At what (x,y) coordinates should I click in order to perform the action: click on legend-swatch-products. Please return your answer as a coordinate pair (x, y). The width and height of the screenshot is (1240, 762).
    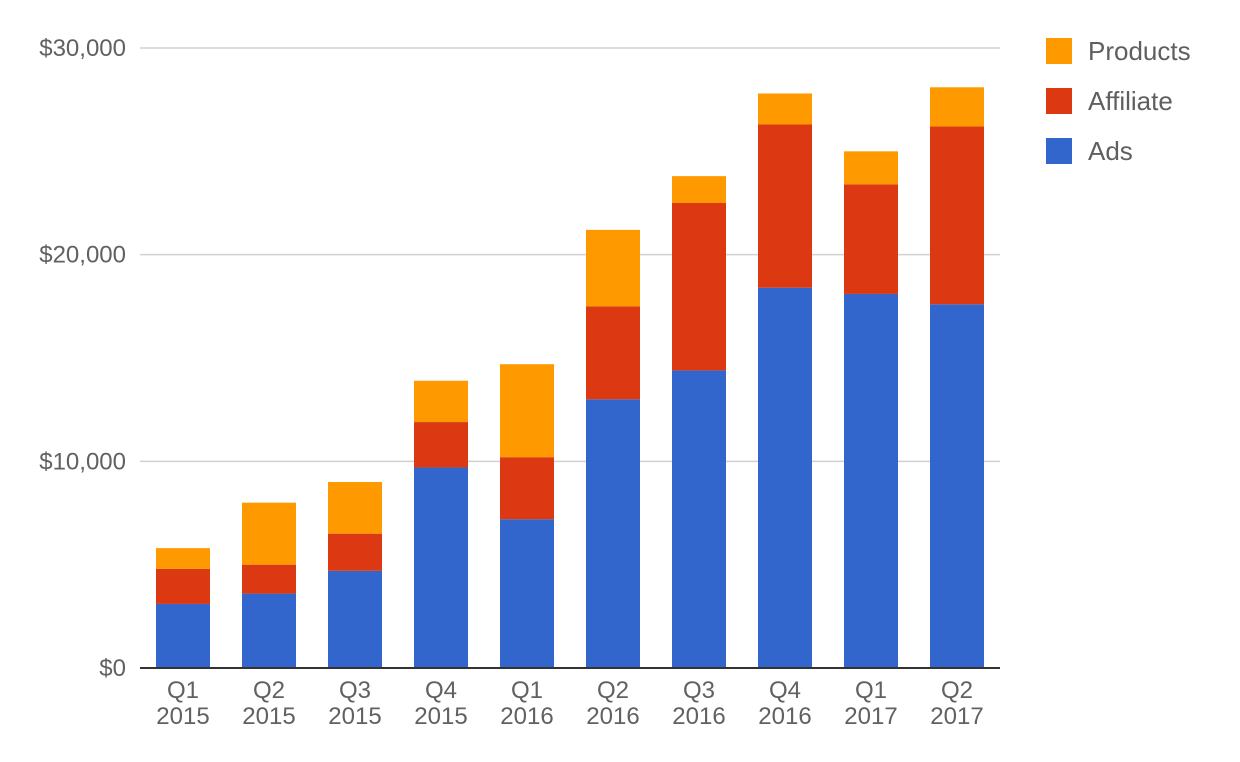
    Looking at the image, I should click on (1059, 51).